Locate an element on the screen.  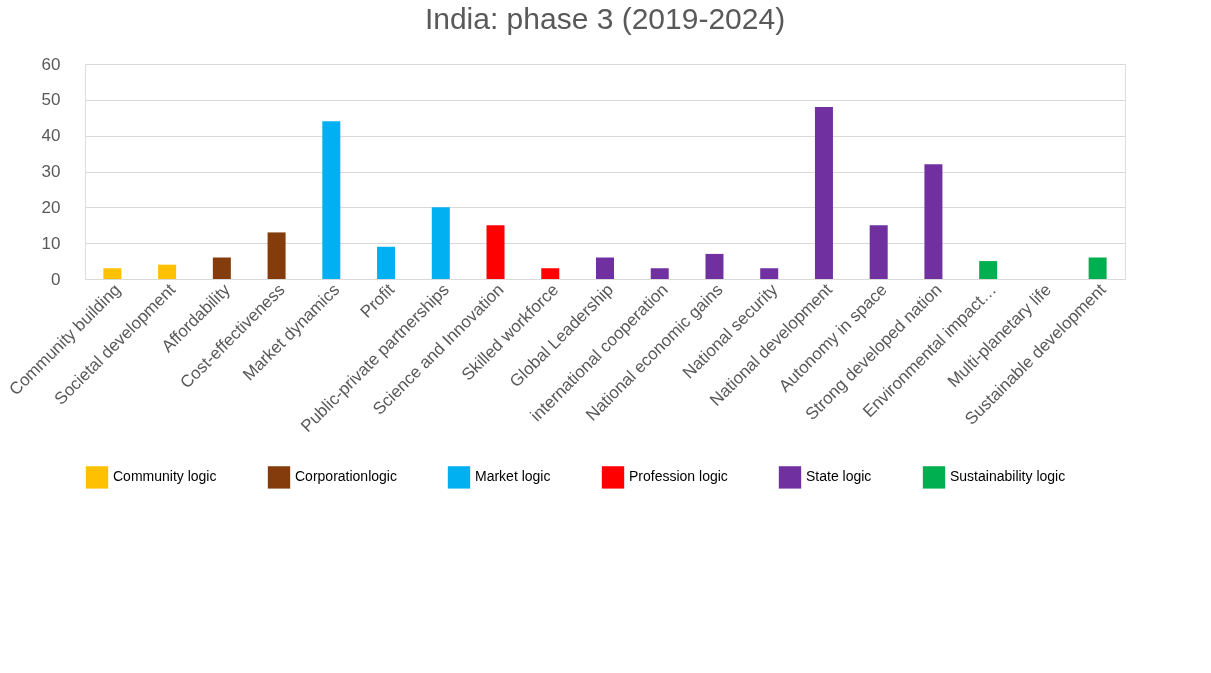
y-tick-label: 0 is located at coordinates (56, 279).